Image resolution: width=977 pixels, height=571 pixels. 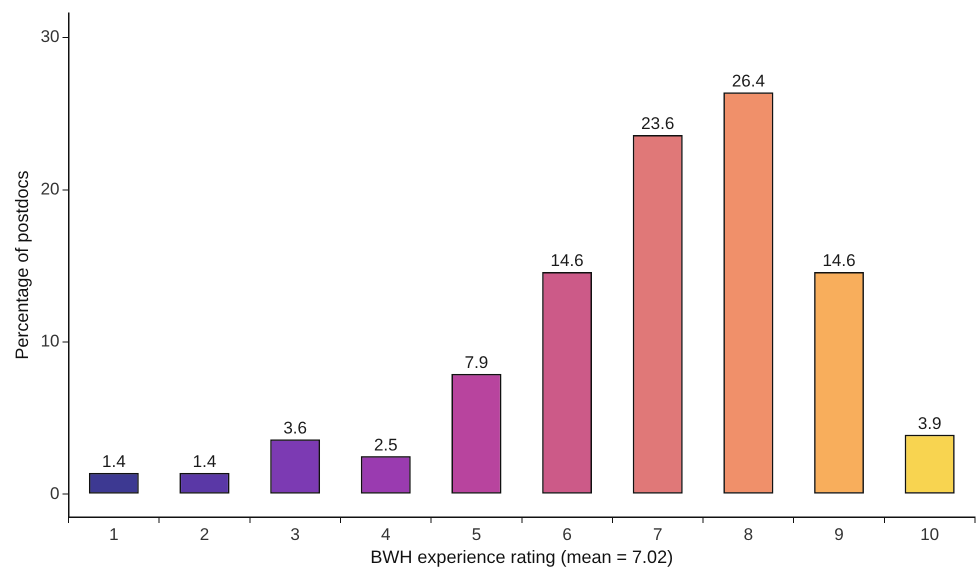 What do you see at coordinates (930, 534) in the screenshot?
I see `x-tick-label: 10` at bounding box center [930, 534].